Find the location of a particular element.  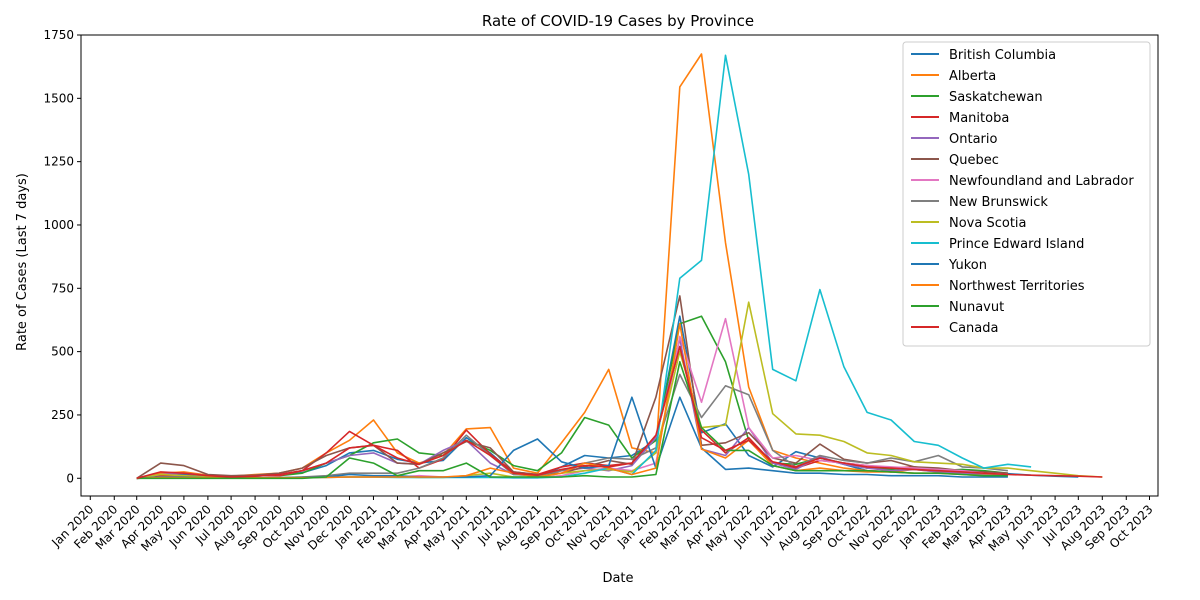

y-tick-label: 0 is located at coordinates (70, 478).